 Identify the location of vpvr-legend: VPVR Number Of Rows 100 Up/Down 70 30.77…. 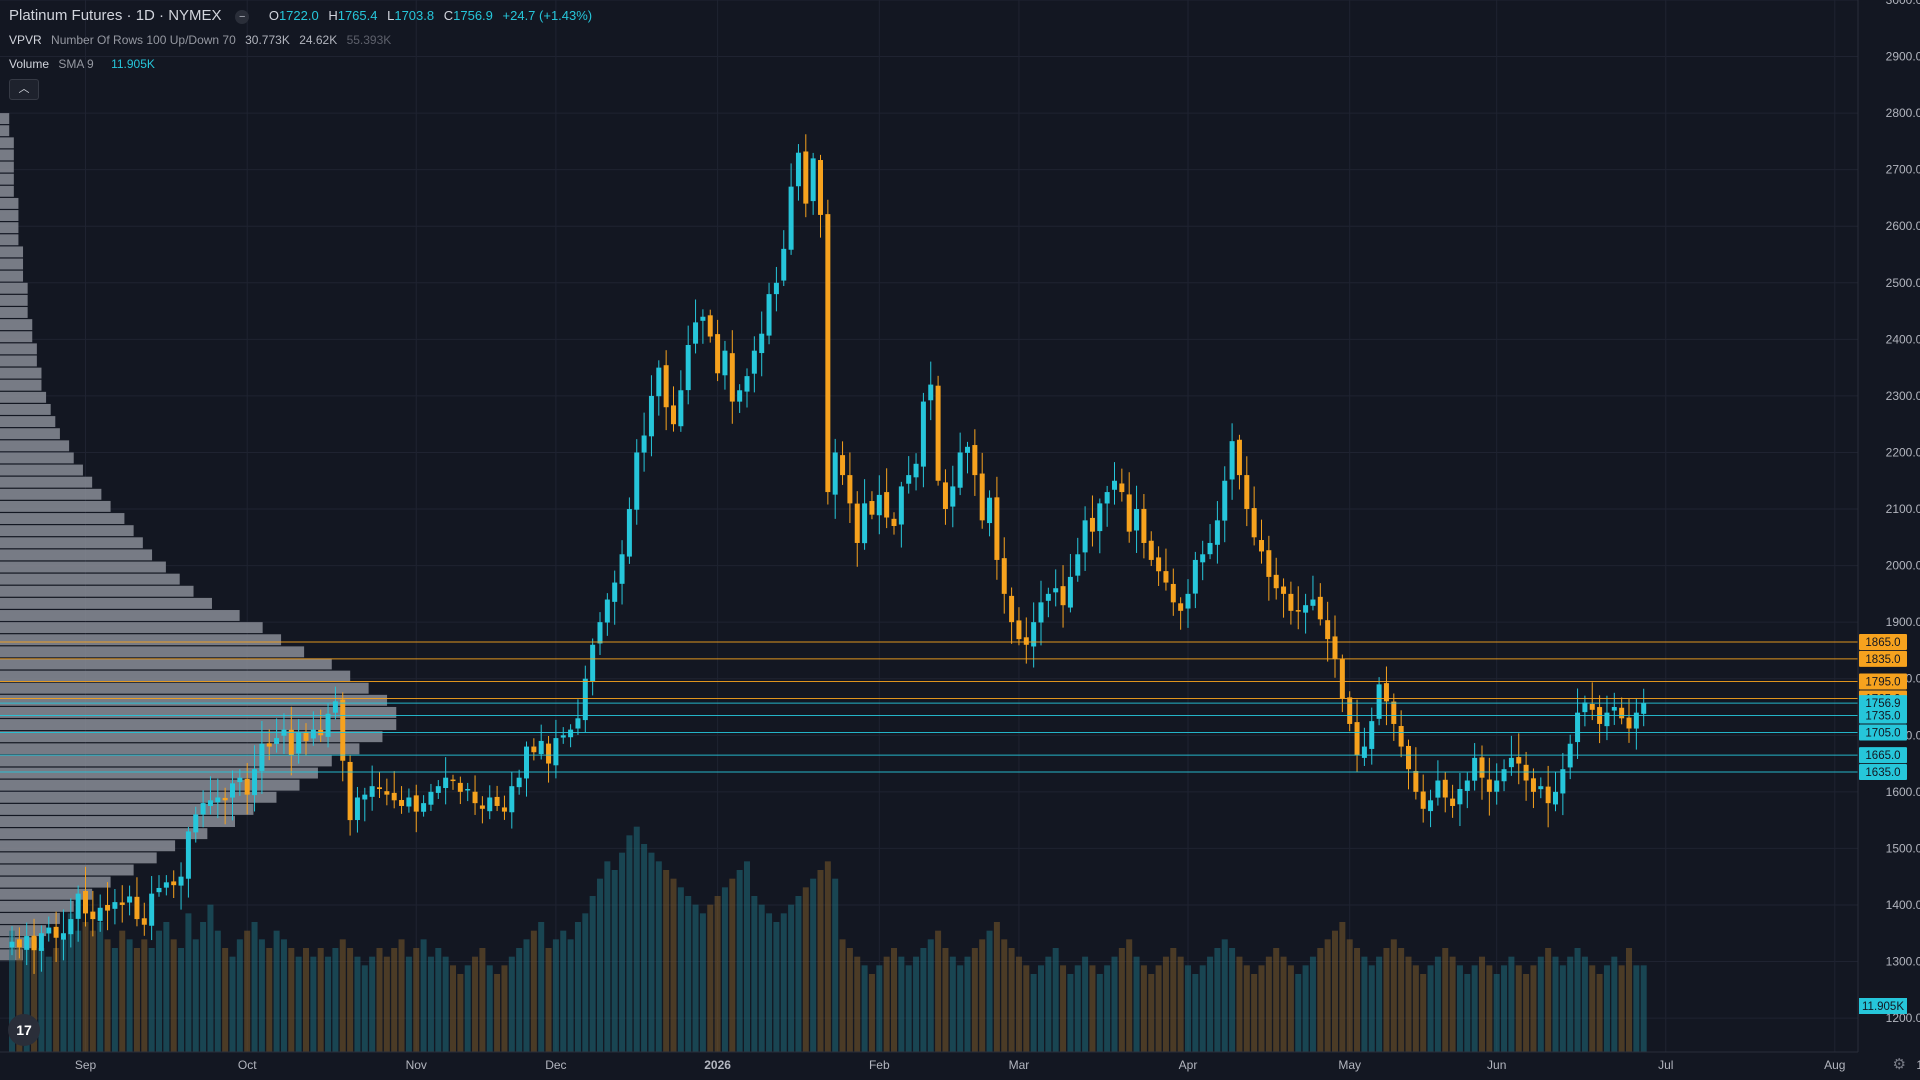
(203, 40).